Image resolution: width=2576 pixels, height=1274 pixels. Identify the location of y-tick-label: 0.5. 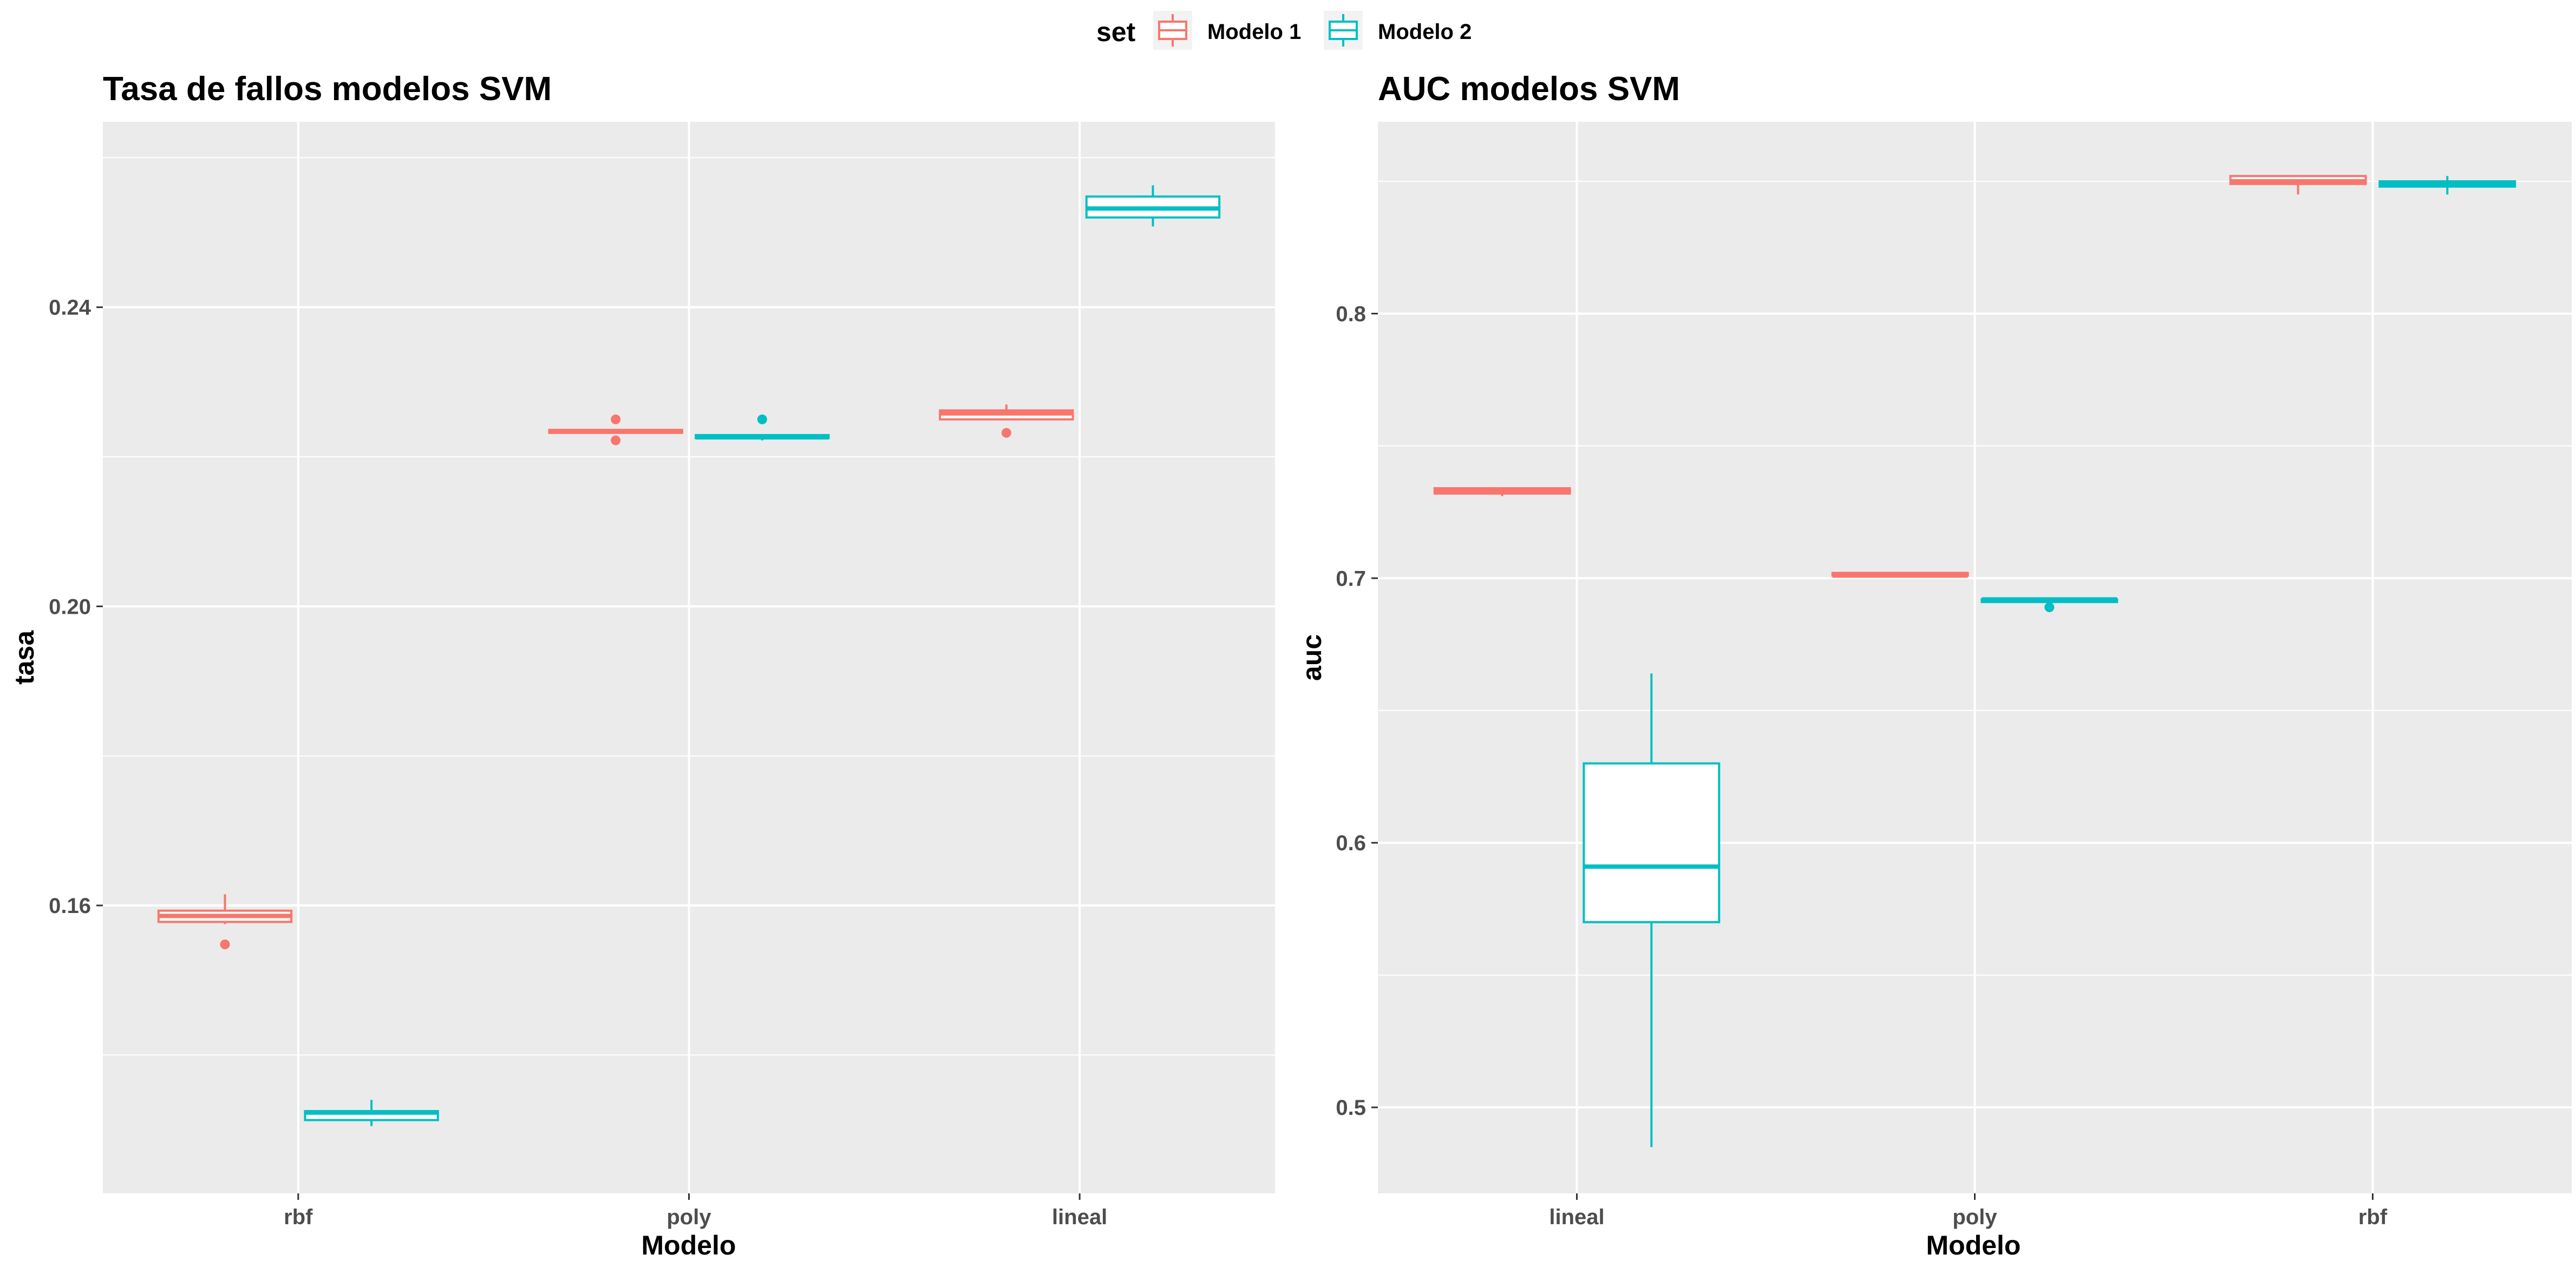
(1351, 1108).